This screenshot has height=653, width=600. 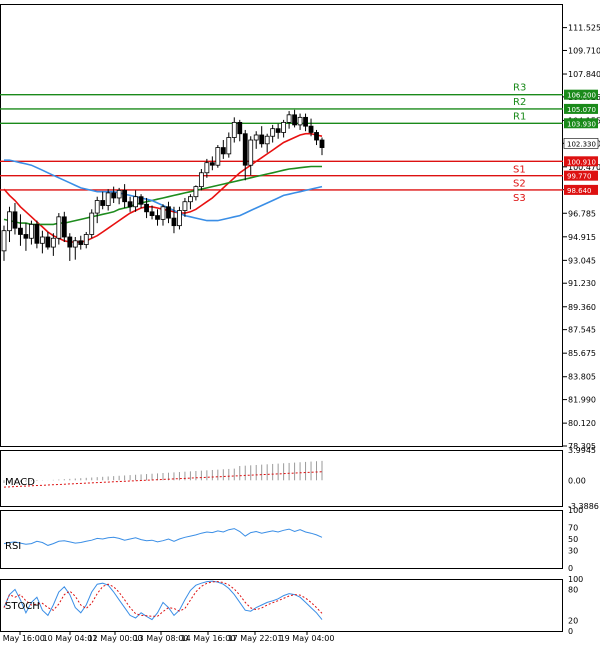 What do you see at coordinates (581, 175) in the screenshot?
I see `level-price-tag-s2` at bounding box center [581, 175].